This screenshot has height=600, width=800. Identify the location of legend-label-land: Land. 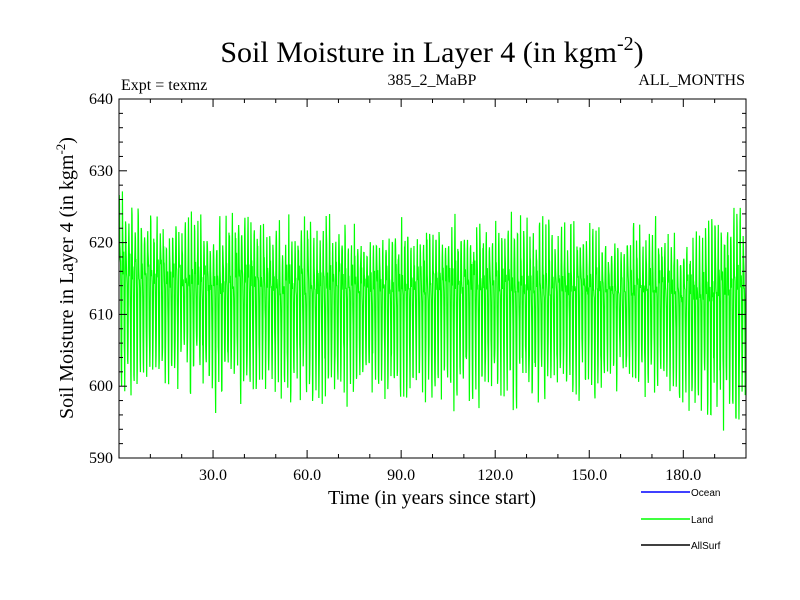
(702, 520).